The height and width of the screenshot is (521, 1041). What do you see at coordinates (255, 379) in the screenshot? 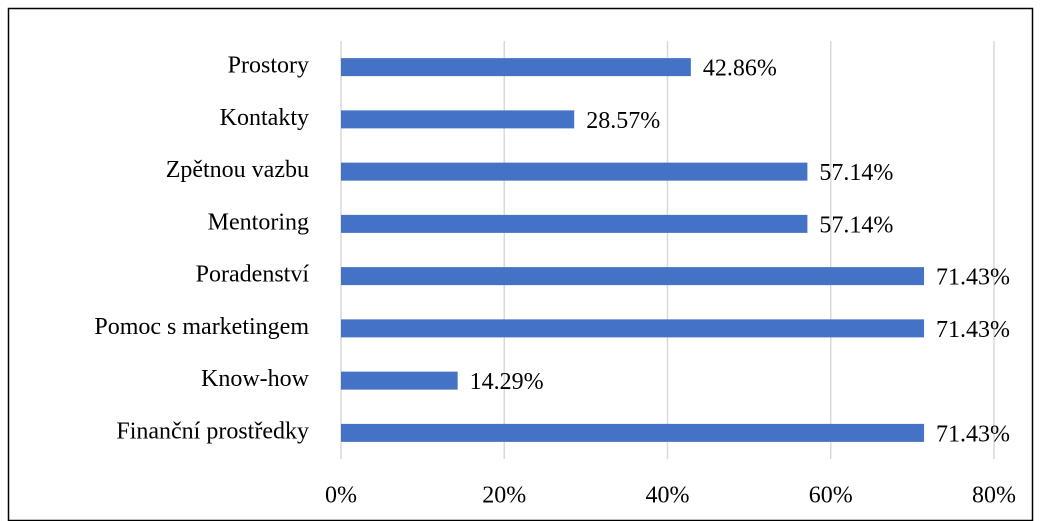
I see `y-tick-label: Know-how` at bounding box center [255, 379].